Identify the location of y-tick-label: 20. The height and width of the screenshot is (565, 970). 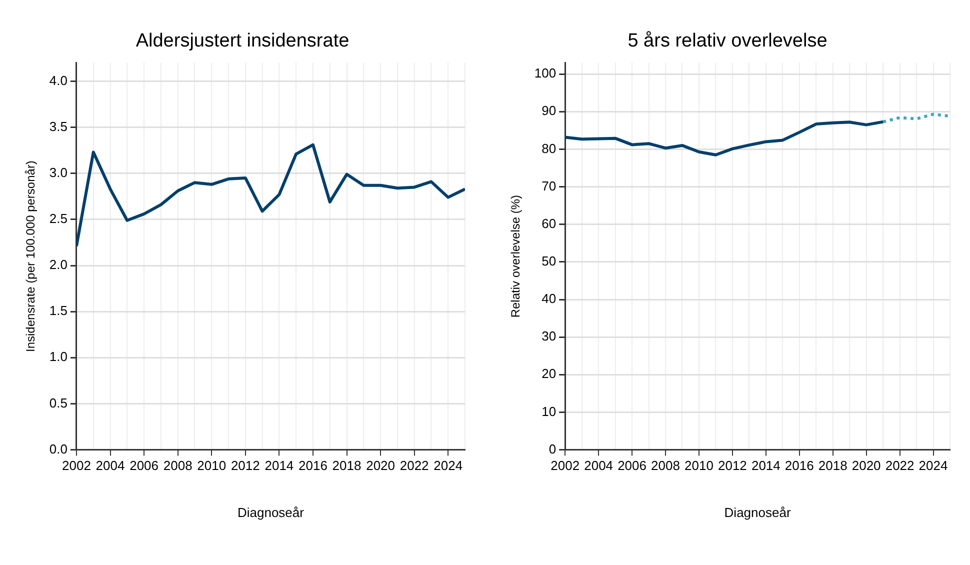
(549, 374).